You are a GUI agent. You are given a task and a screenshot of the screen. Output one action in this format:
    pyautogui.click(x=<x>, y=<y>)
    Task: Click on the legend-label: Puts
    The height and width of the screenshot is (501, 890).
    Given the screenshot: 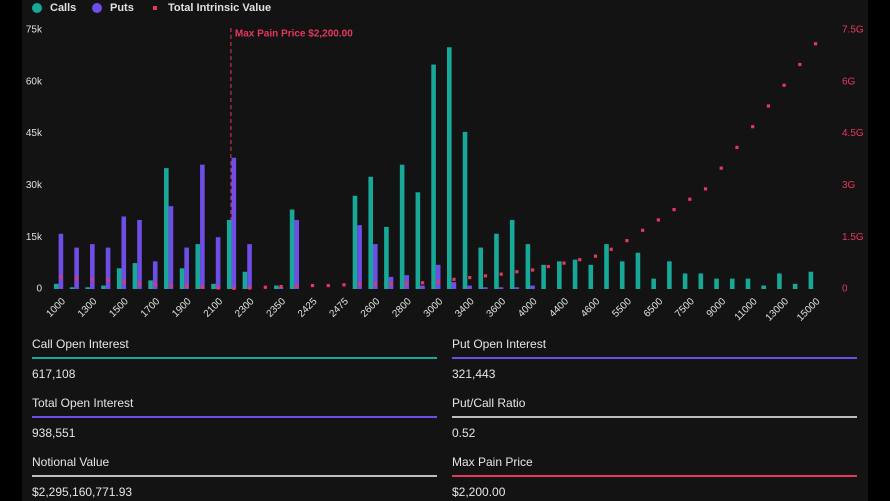 What is the action you would take?
    pyautogui.click(x=122, y=8)
    